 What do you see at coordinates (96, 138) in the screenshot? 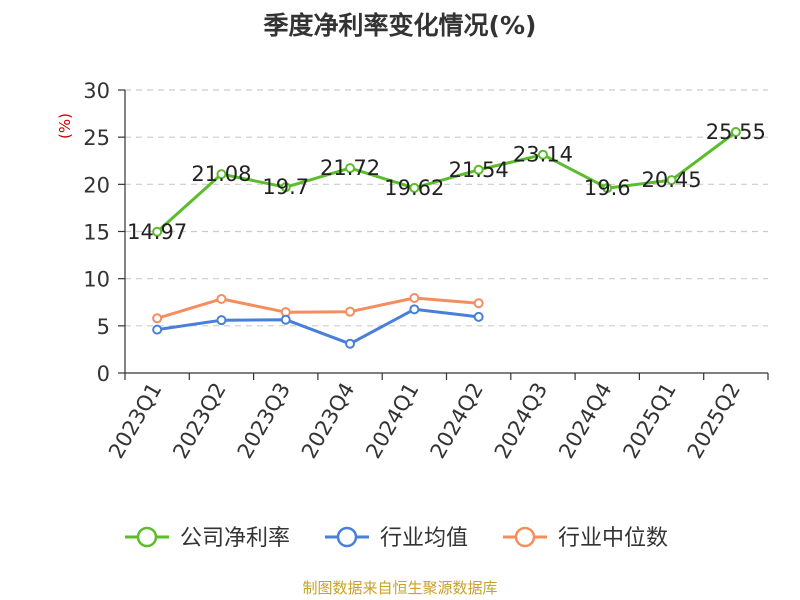
I see `y-tick-label: 25` at bounding box center [96, 138].